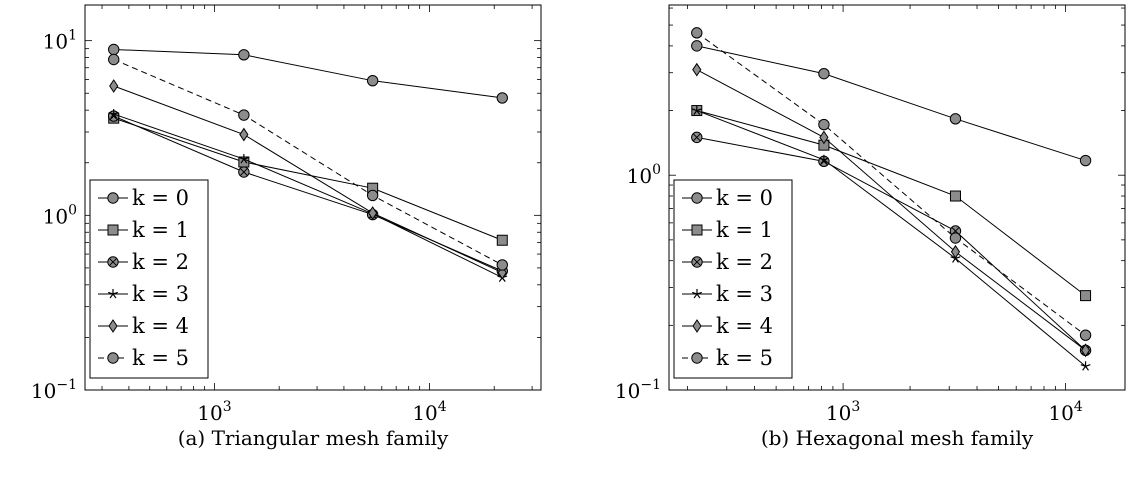 Image resolution: width=1137 pixels, height=481 pixels. Describe the element at coordinates (313, 438) in the screenshot. I see `chart-caption: (a) Triangular mesh family` at that location.